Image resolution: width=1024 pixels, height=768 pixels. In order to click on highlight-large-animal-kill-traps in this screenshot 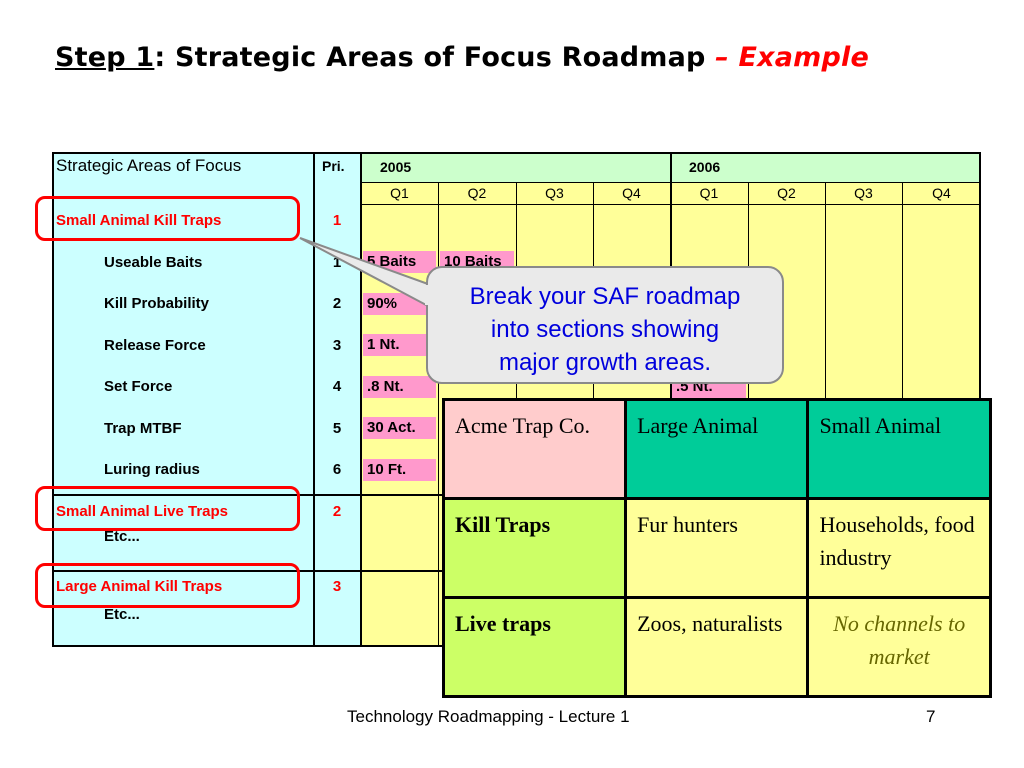, I will do `click(167, 585)`.